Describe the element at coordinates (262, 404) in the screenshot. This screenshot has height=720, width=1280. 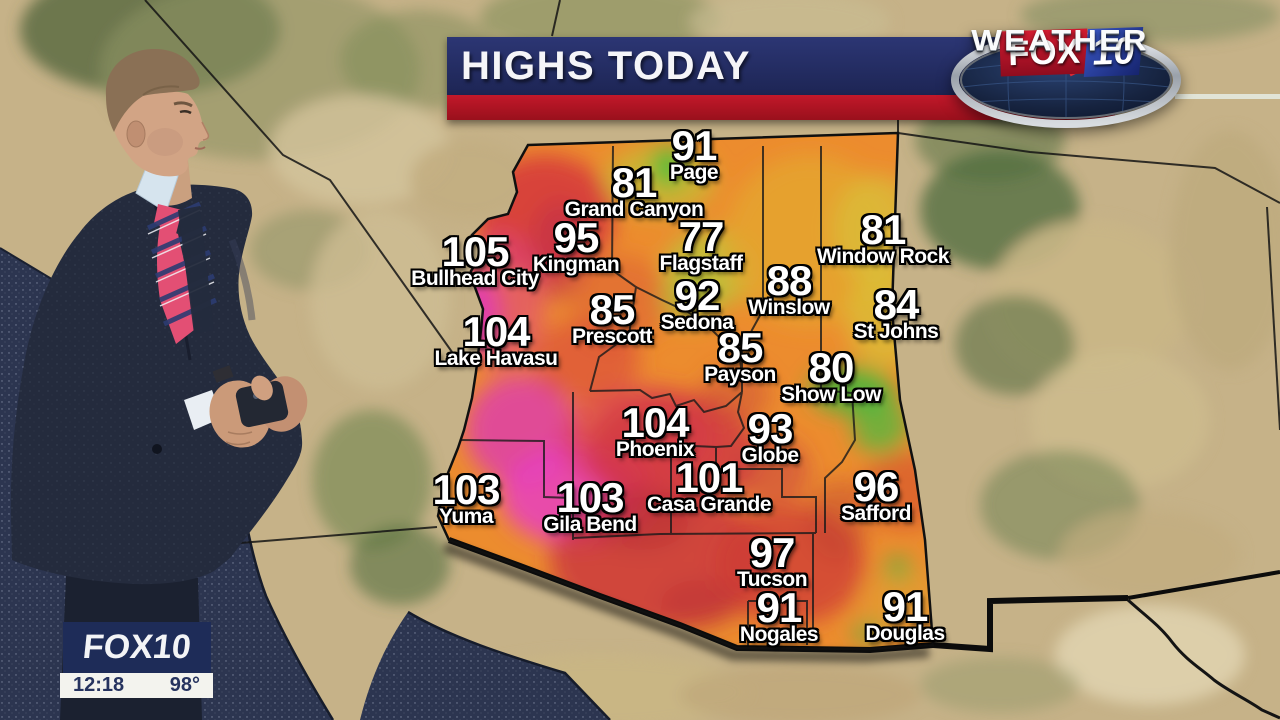
I see `presenter-clicker` at that location.